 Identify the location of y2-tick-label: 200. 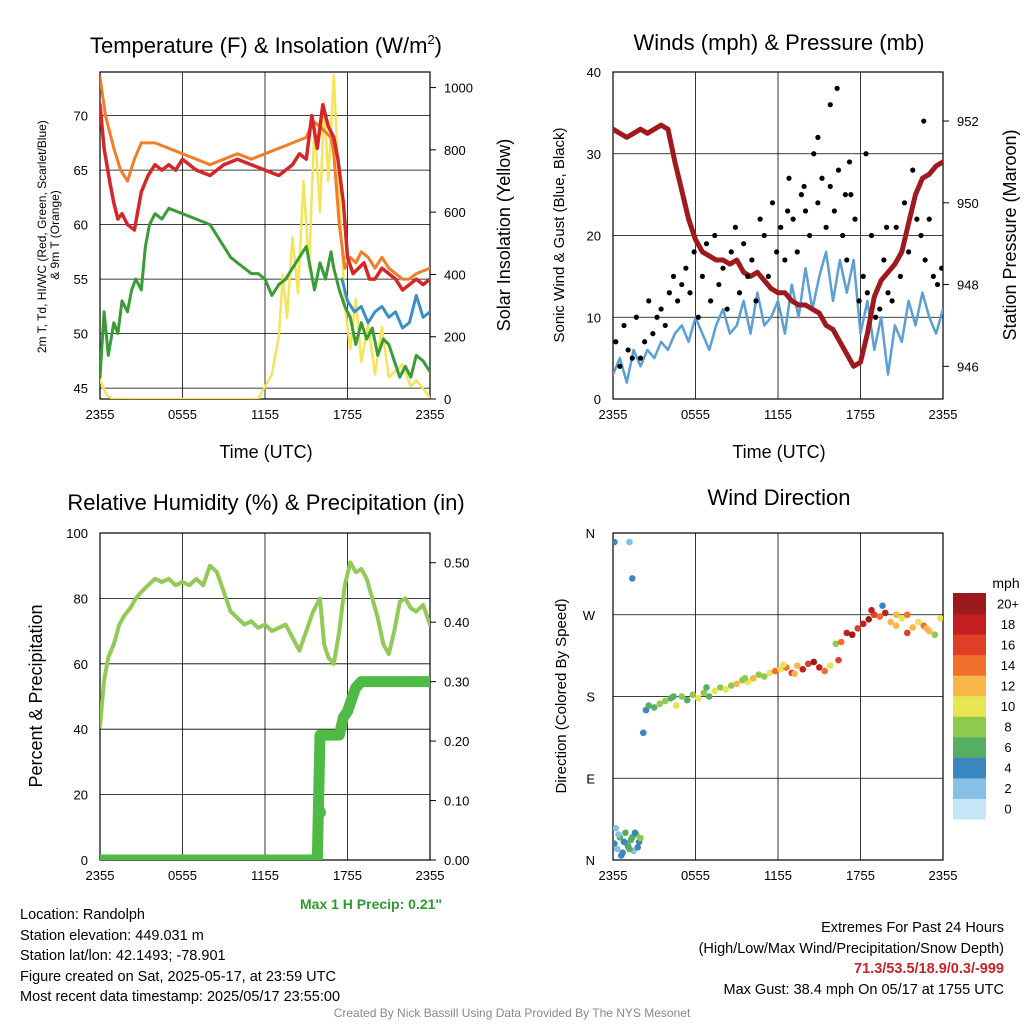
(455, 337).